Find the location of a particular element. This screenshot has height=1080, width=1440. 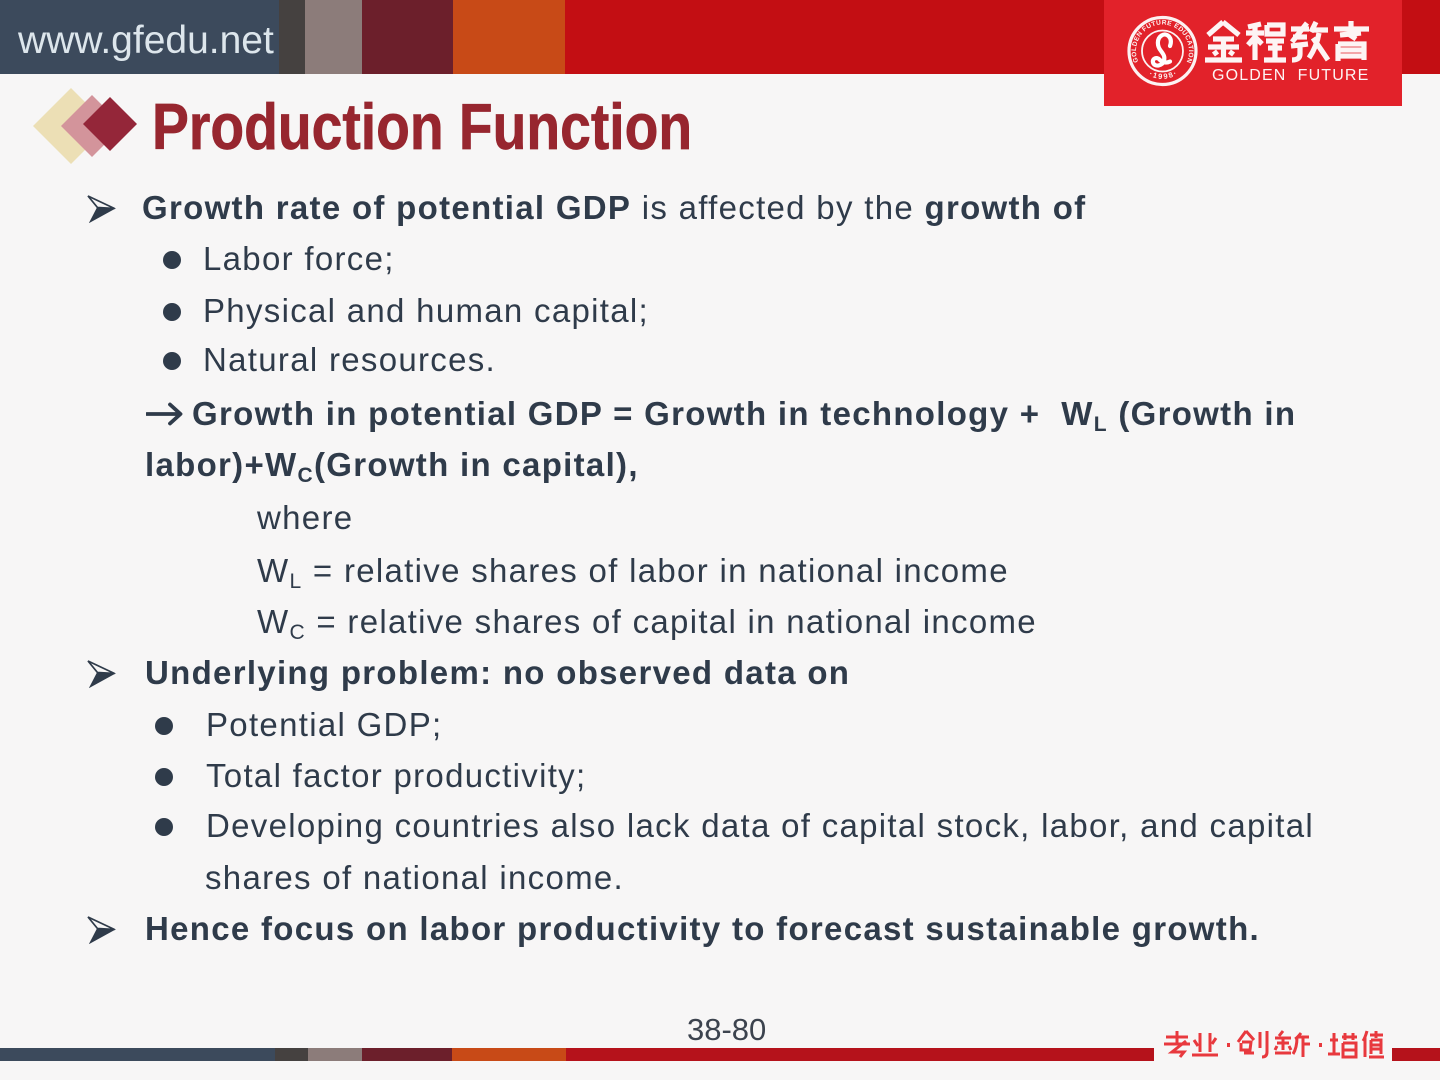

svg-text: ·1998· is located at coordinates (1164, 74).